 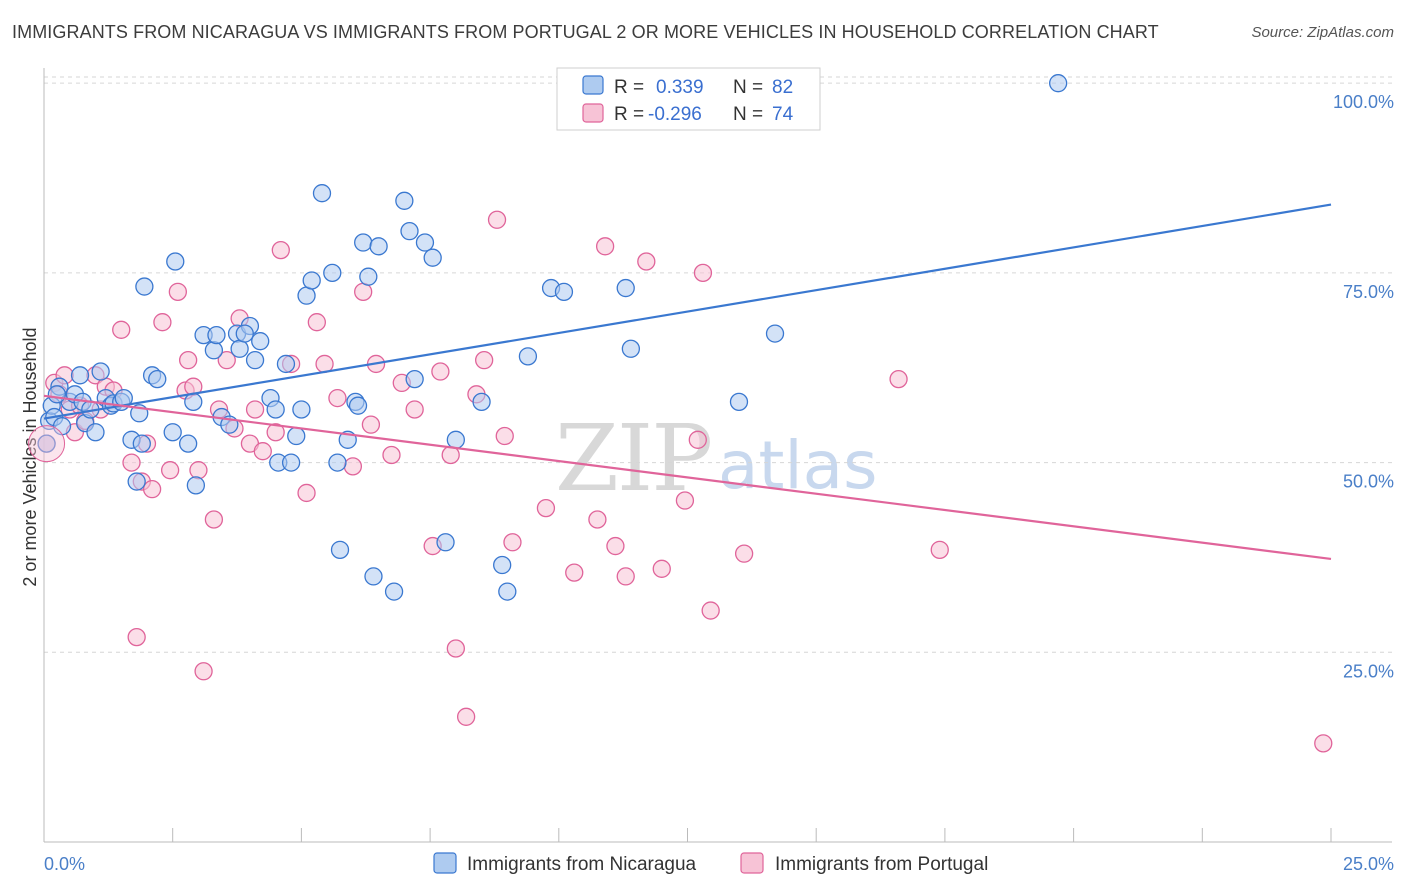 What do you see at coordinates (748, 87) in the screenshot?
I see `legend-n-label-1: N =` at bounding box center [748, 87].